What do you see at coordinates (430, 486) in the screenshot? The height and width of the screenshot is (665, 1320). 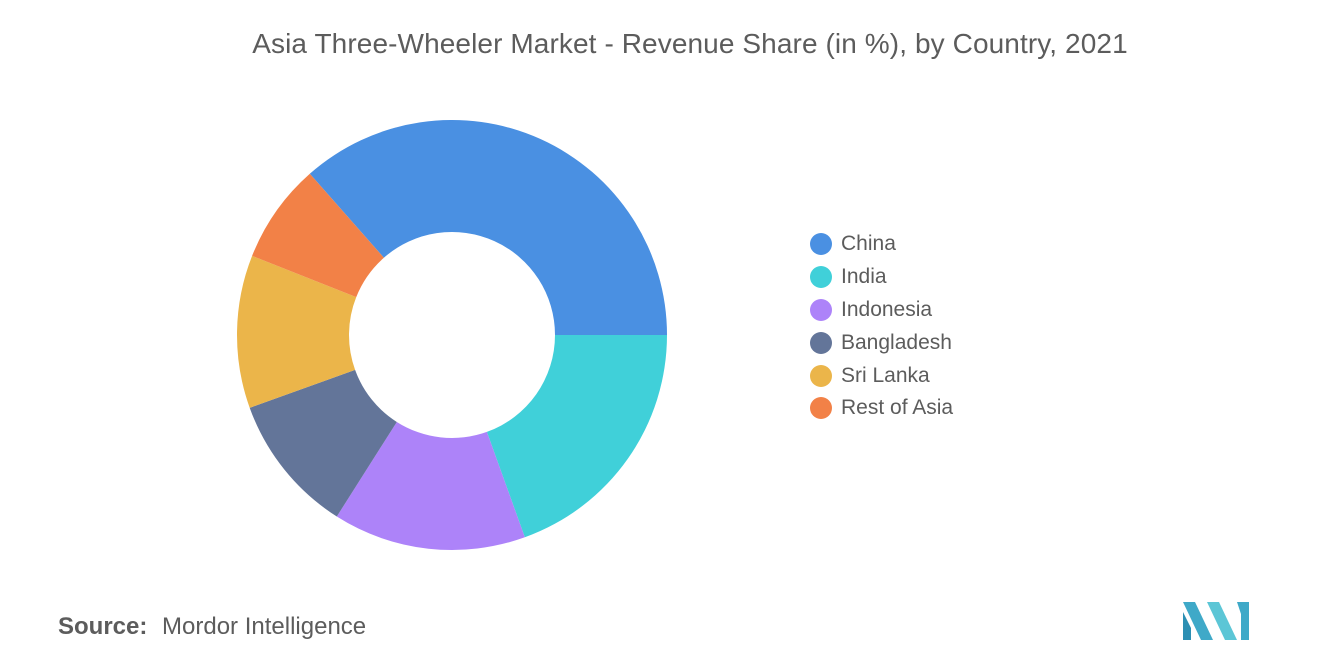 I see `slice-indonesia` at bounding box center [430, 486].